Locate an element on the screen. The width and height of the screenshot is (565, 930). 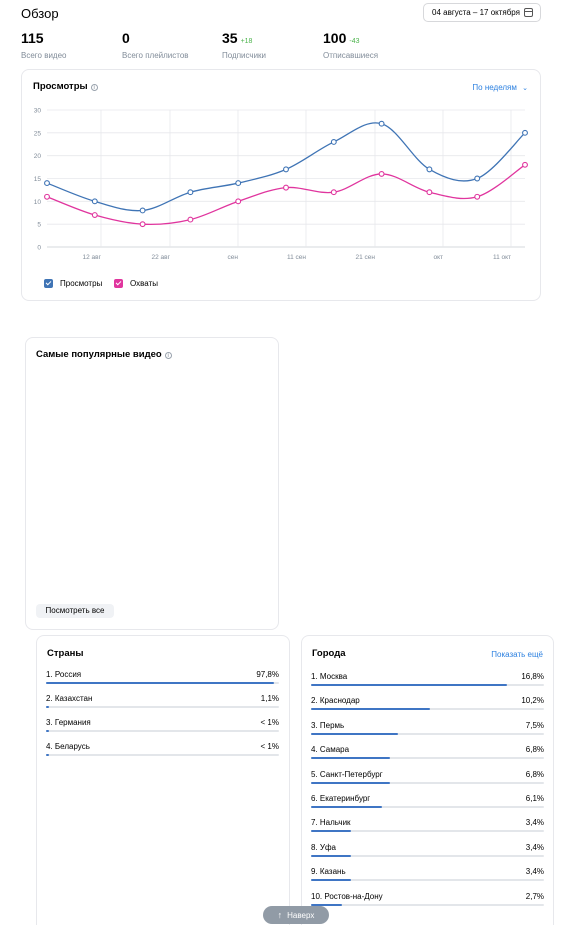
item-name: 6. Екатеринбург is located at coordinates (341, 798).